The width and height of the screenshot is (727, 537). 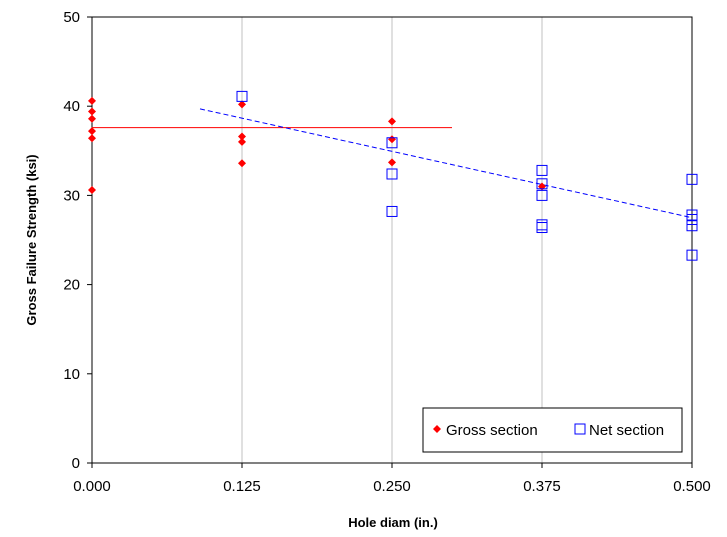 What do you see at coordinates (71, 106) in the screenshot?
I see `y-tick-label: 40` at bounding box center [71, 106].